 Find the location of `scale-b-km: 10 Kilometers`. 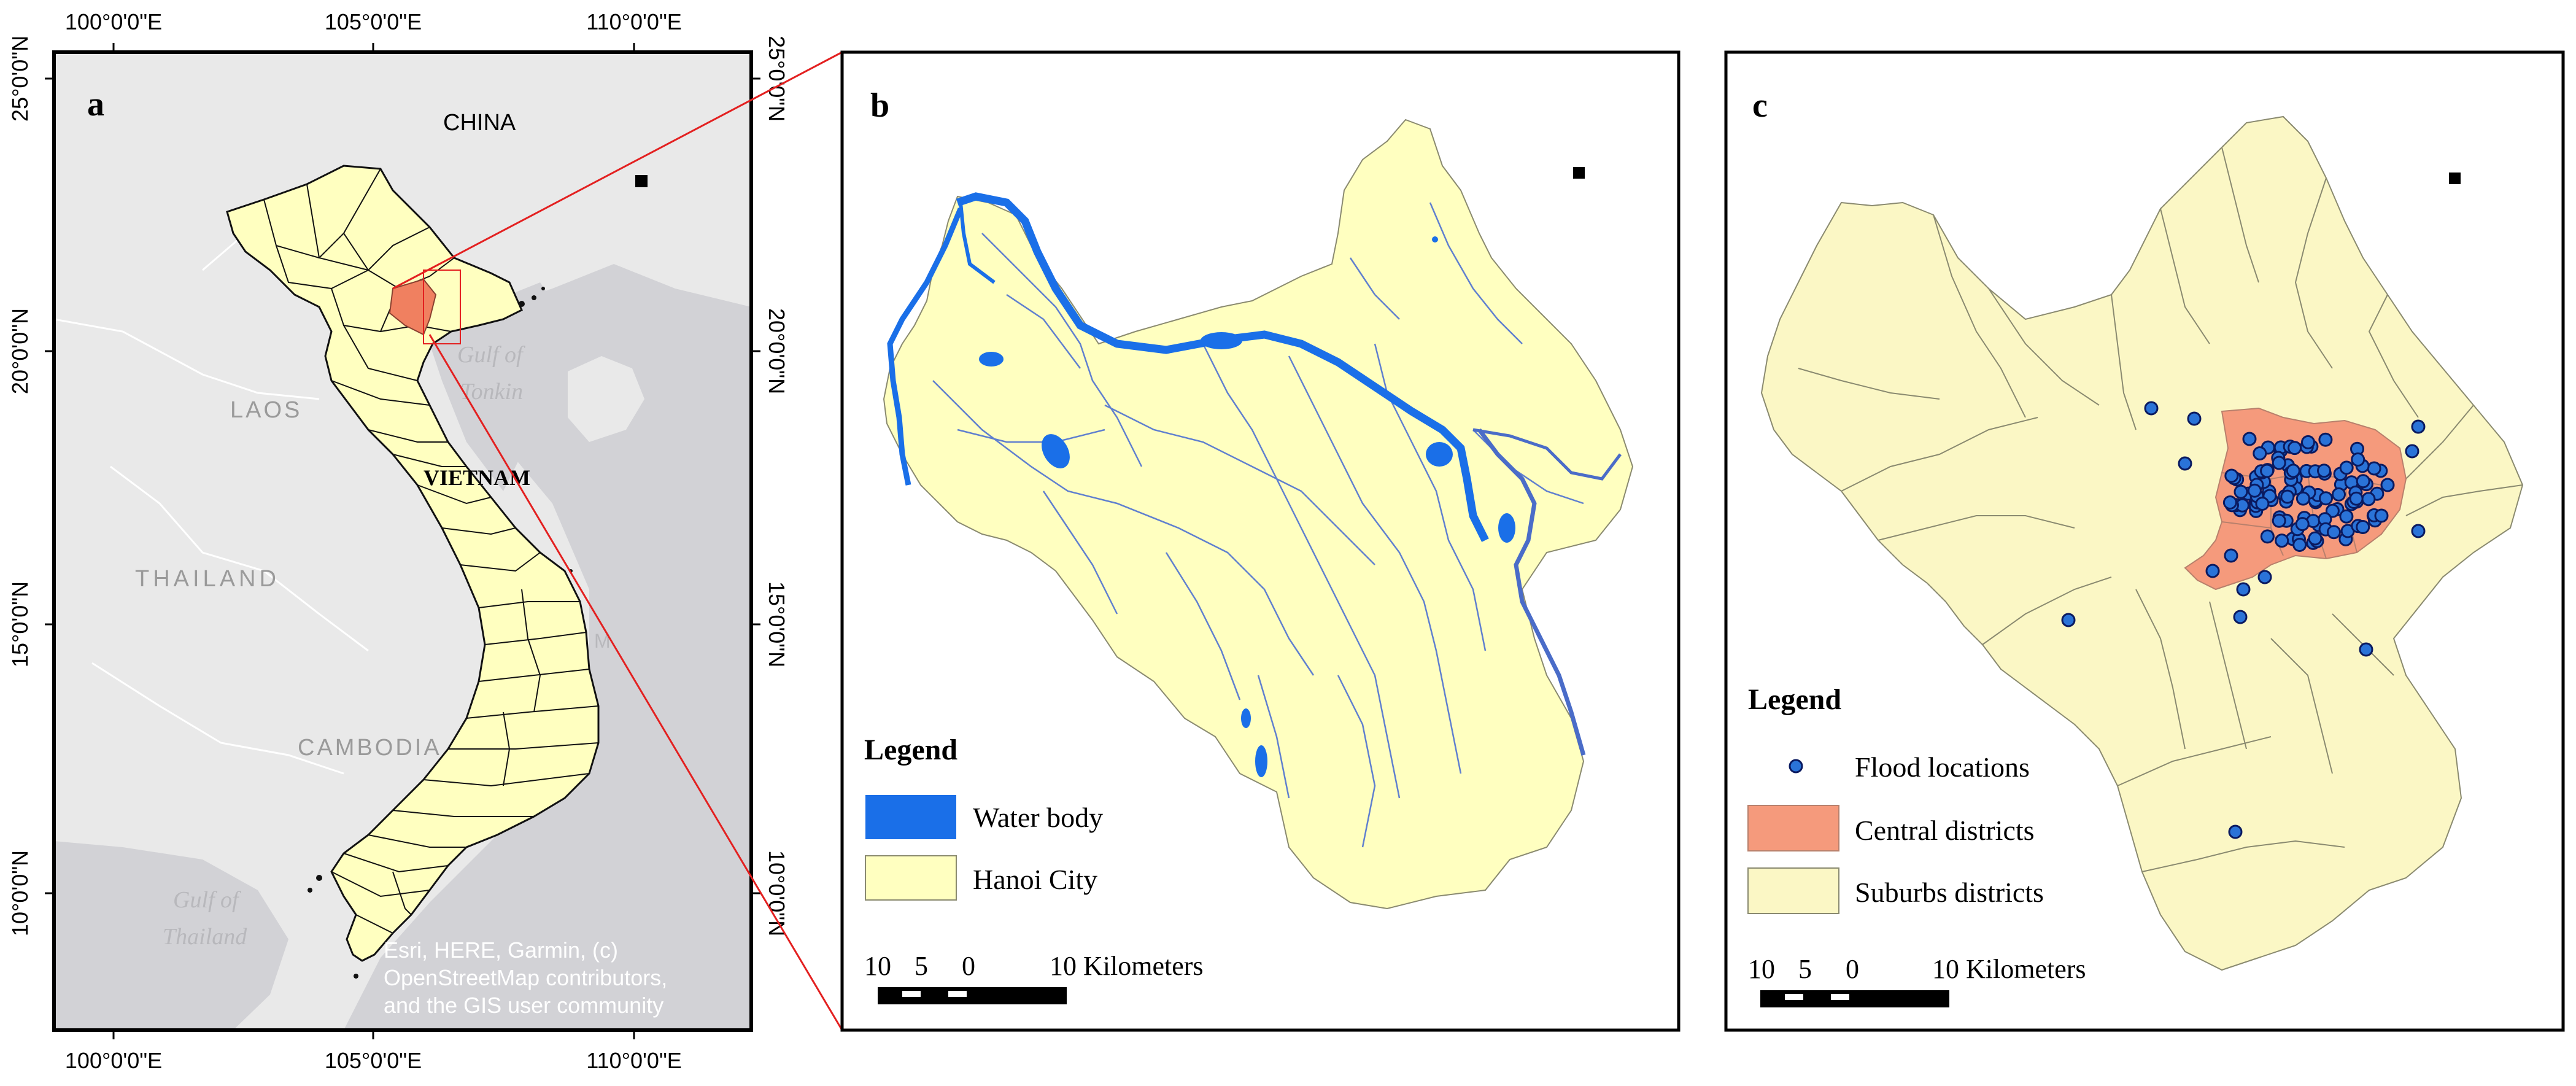

scale-b-km: 10 Kilometers is located at coordinates (1127, 966).